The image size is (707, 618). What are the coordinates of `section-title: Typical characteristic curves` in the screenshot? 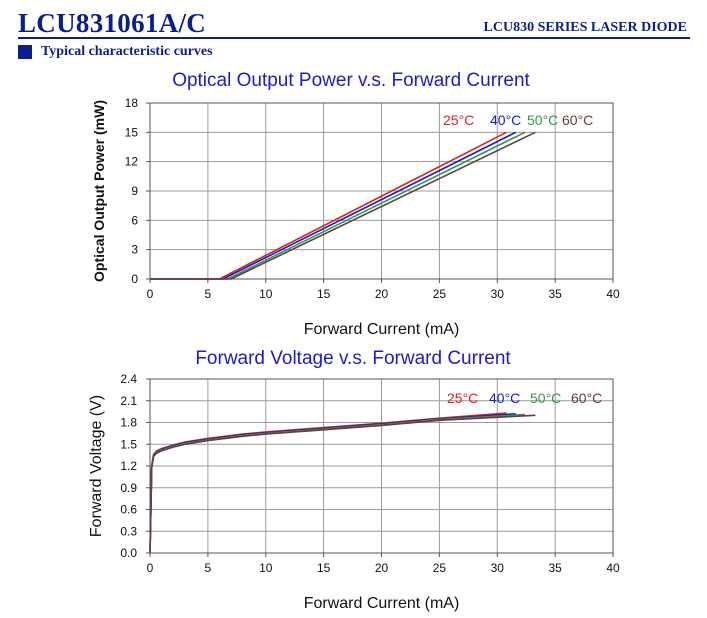 It's located at (127, 51).